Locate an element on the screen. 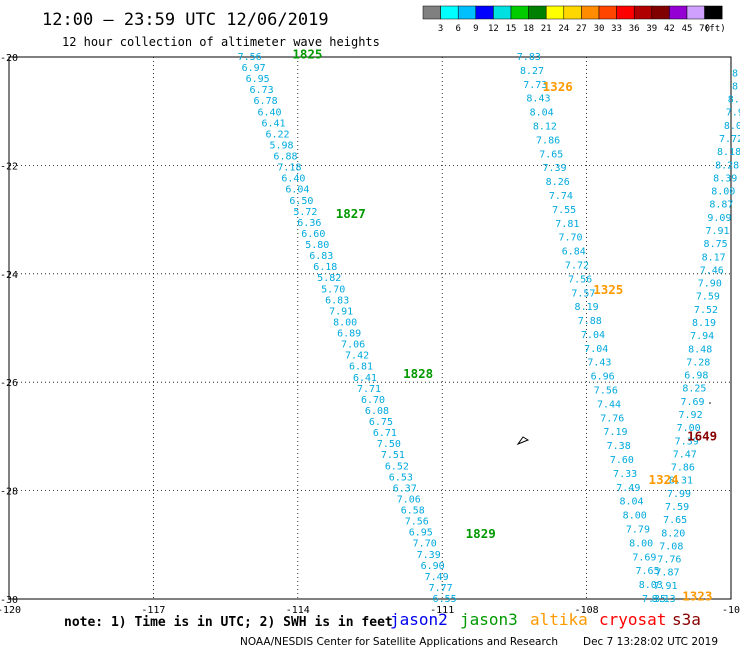 The width and height of the screenshot is (740, 650). swh-observation: 6.98 is located at coordinates (696, 376).